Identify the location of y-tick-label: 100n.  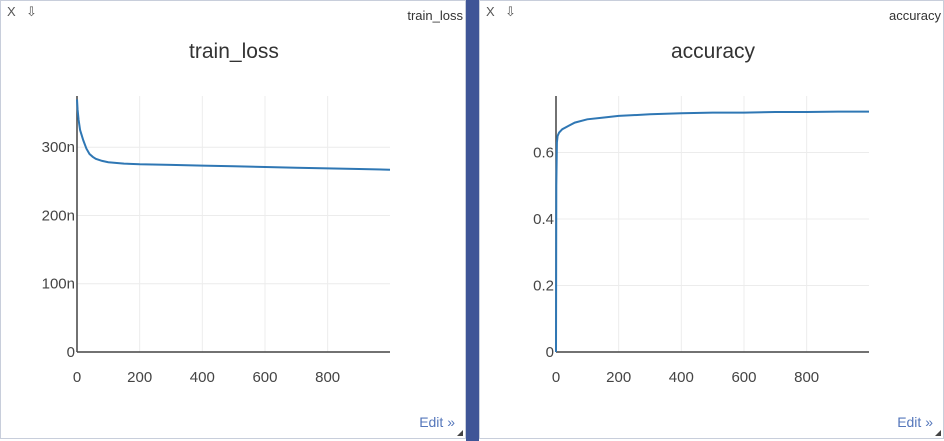
(58, 284).